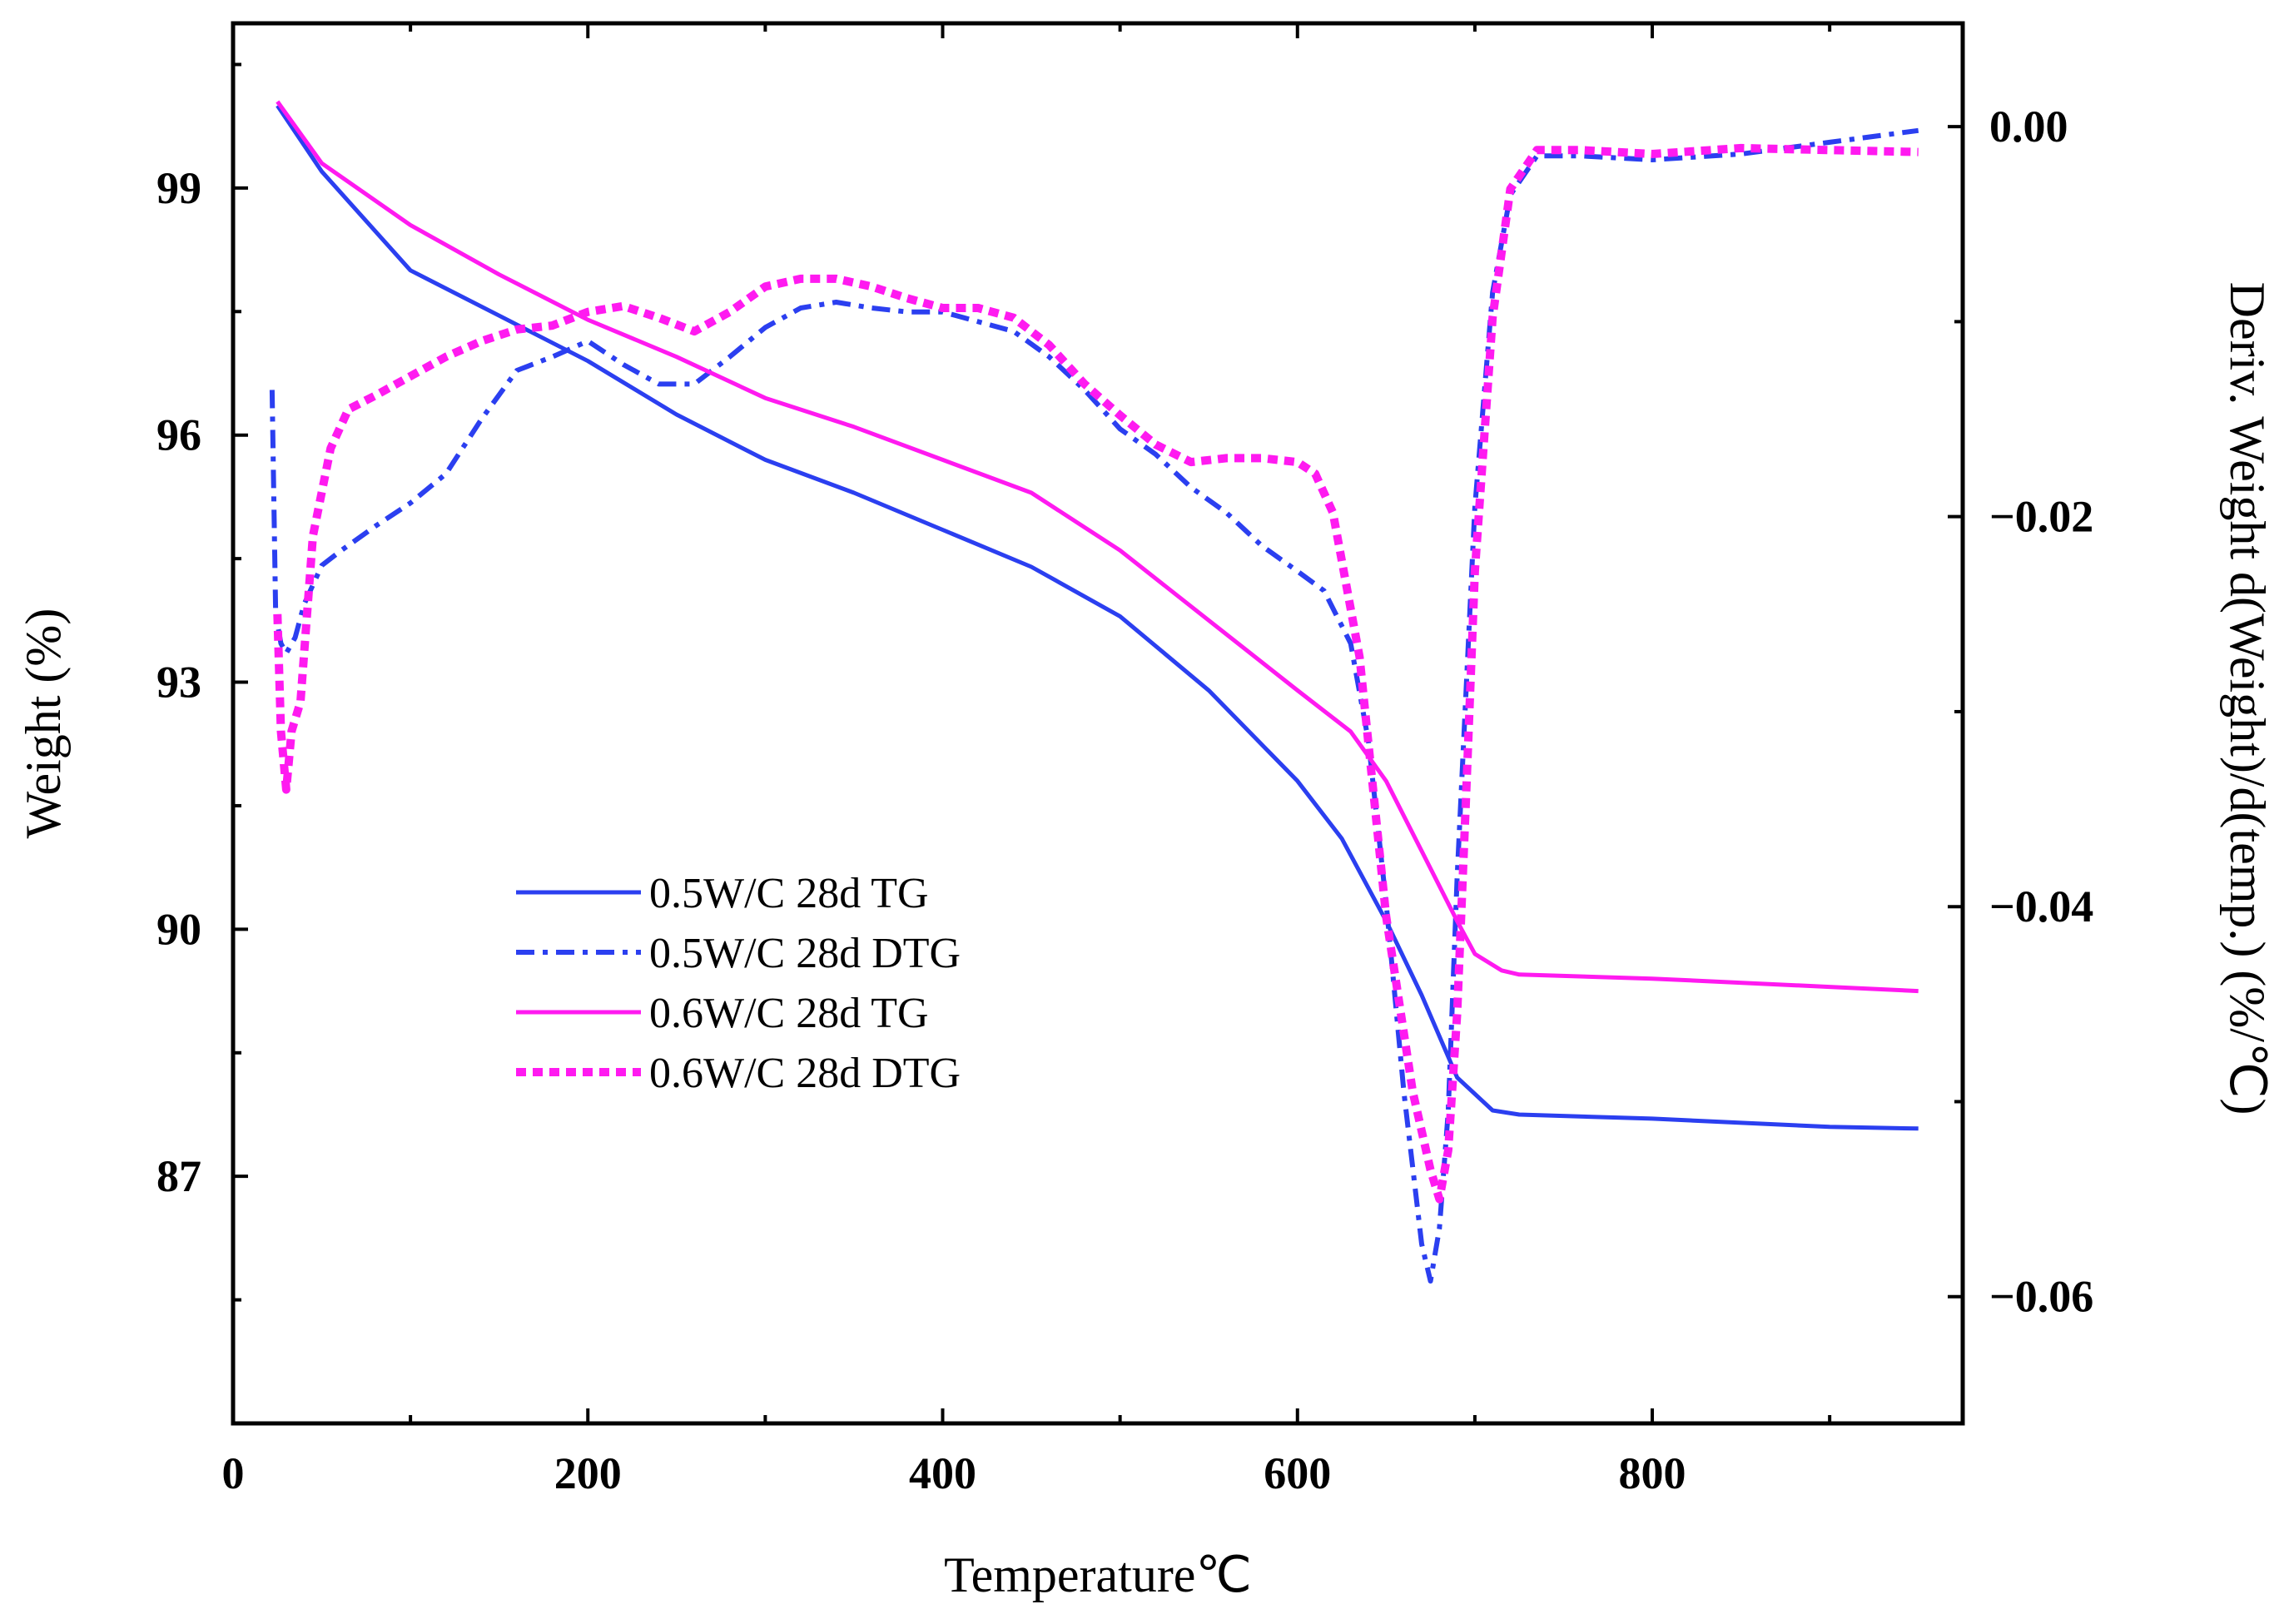 The width and height of the screenshot is (2289, 1624). Describe the element at coordinates (178, 1176) in the screenshot. I see `y-left-tick-label: 87` at that location.